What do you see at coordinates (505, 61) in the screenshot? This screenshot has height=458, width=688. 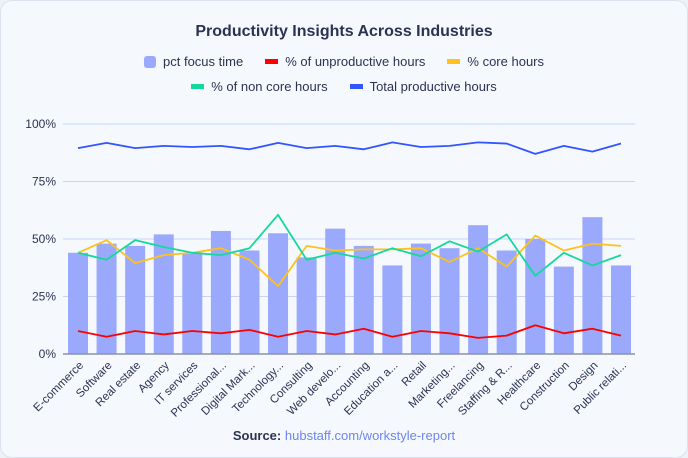 I see `legend-label: % core hours` at bounding box center [505, 61].